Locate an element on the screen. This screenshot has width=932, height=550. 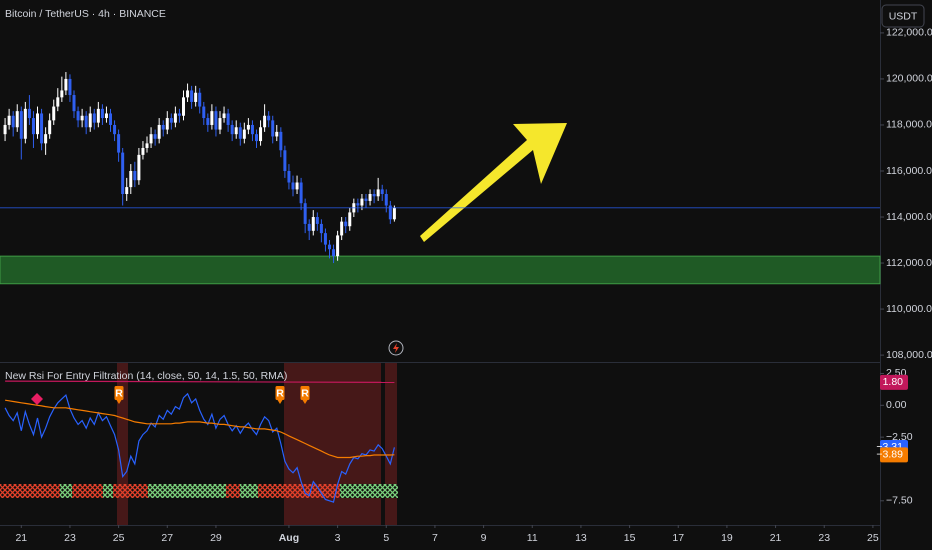
time-tick-label: 27 is located at coordinates (167, 538).